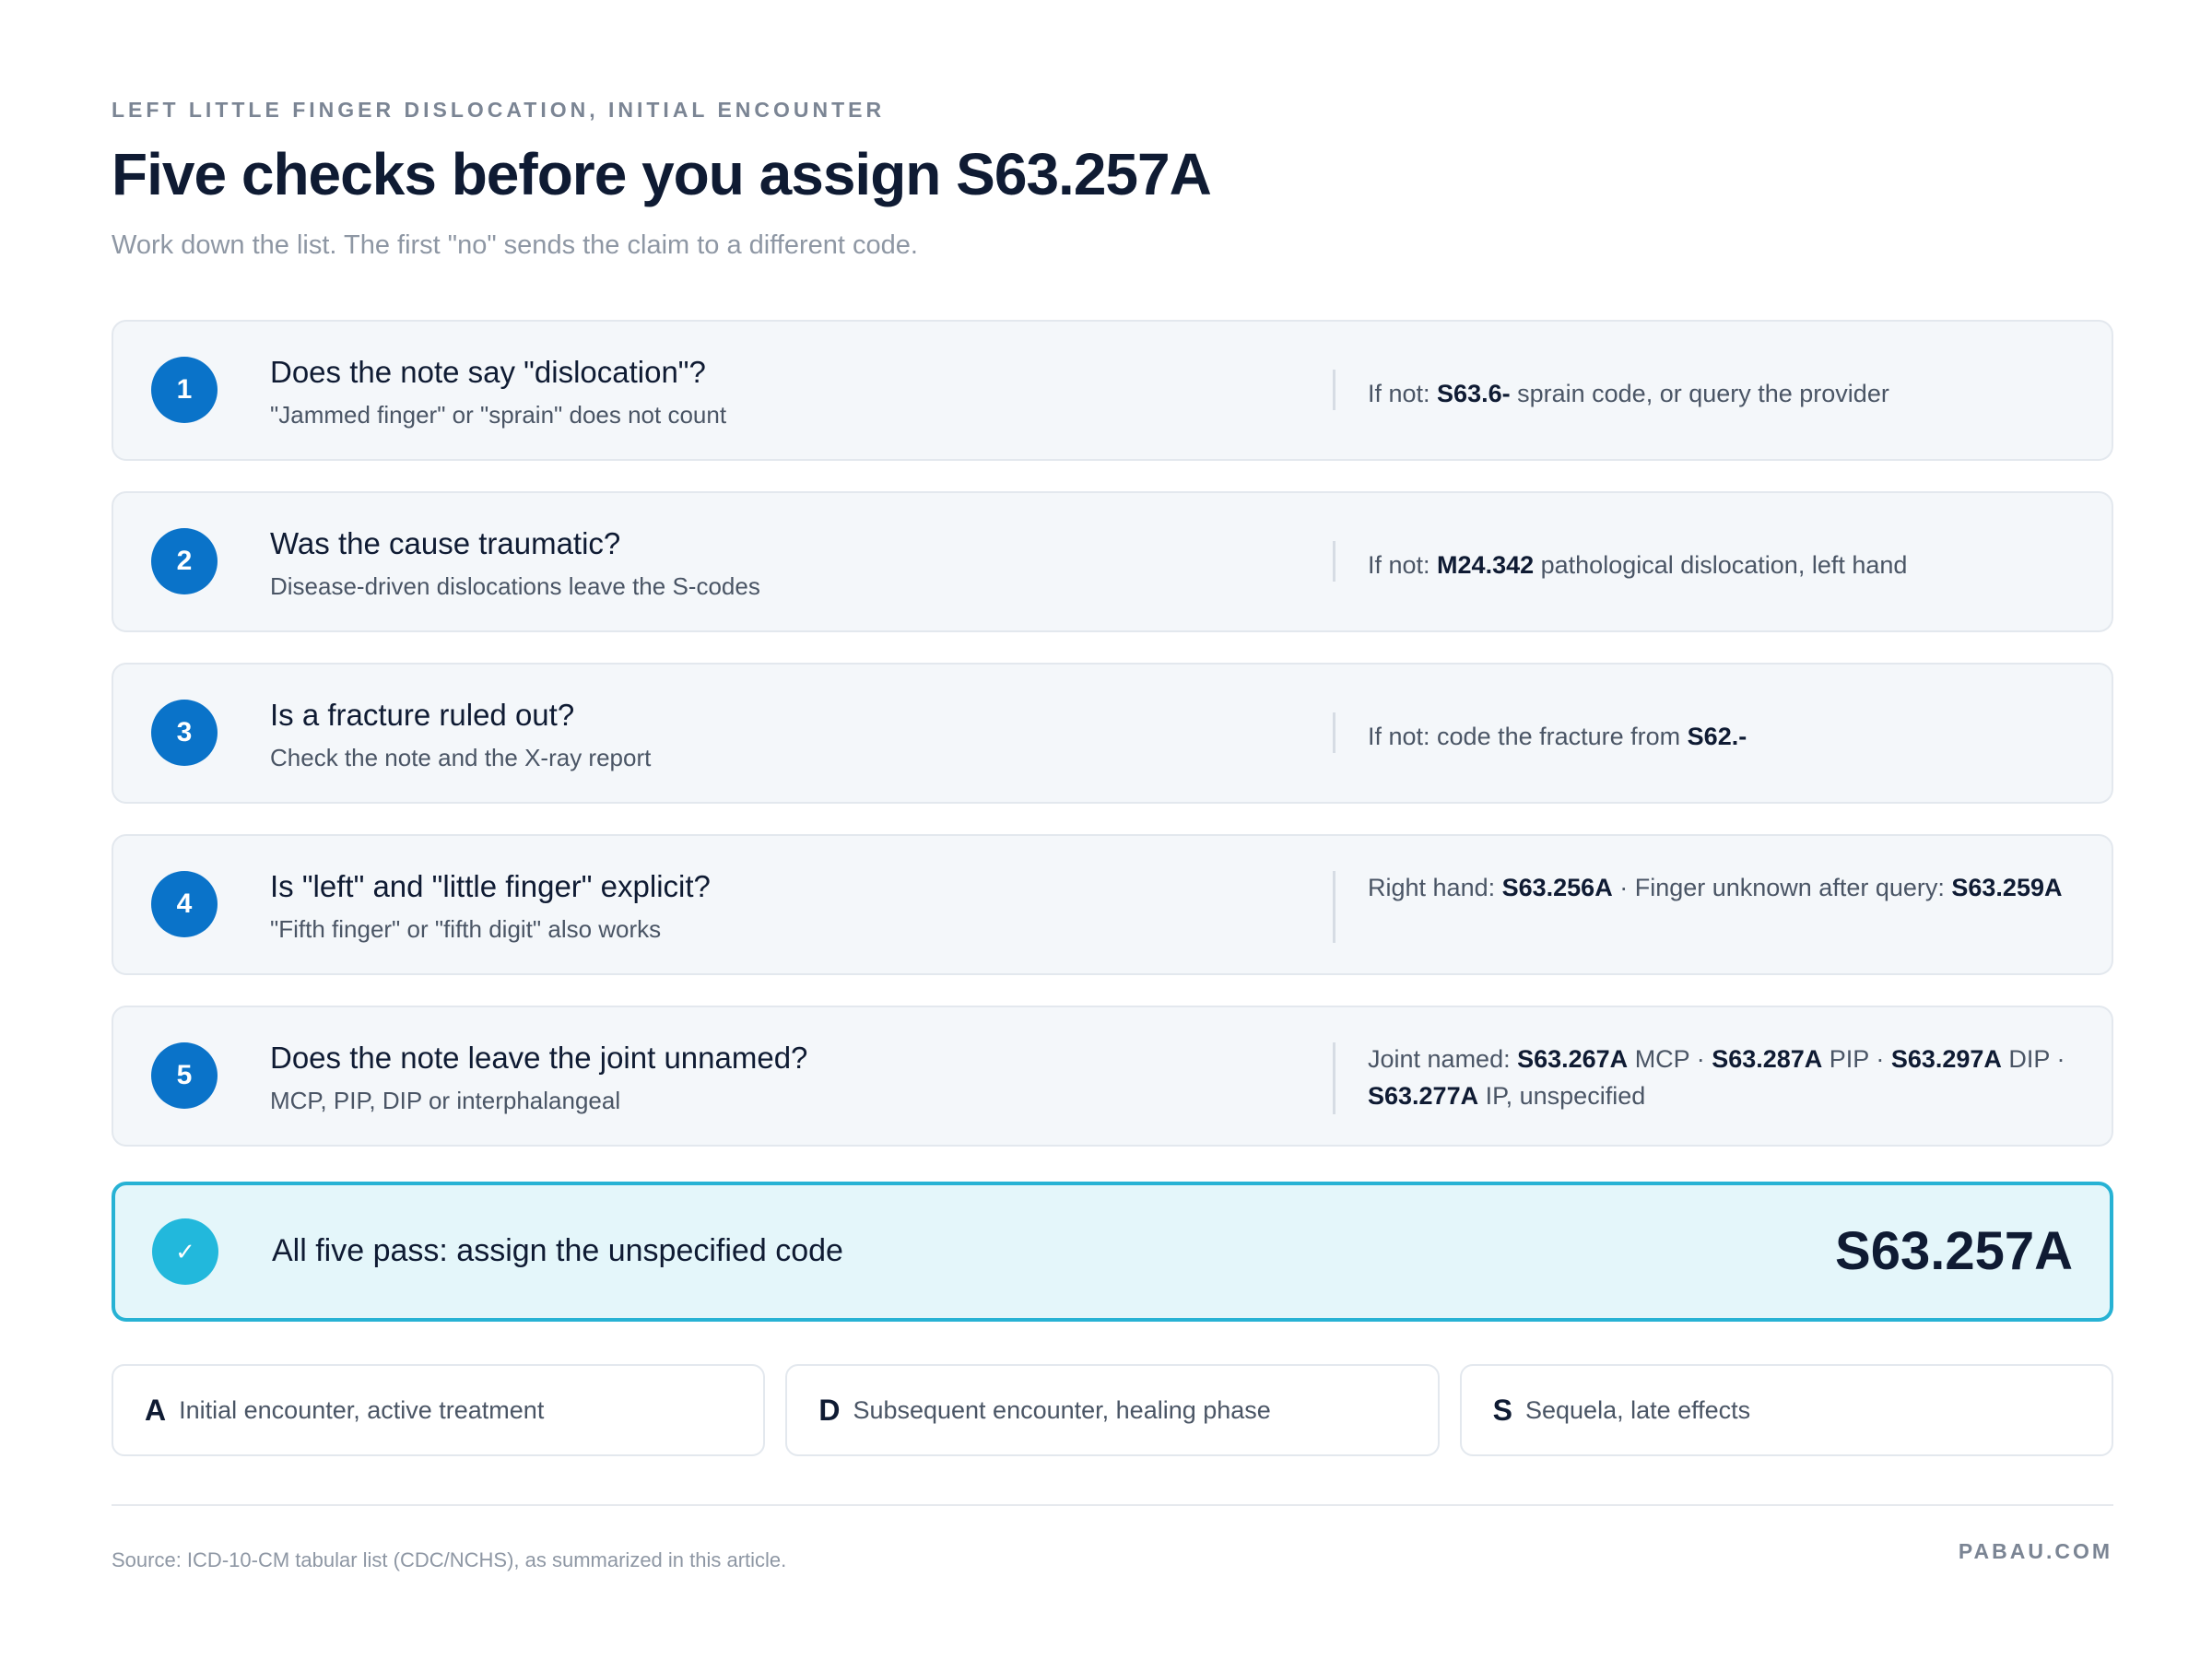  What do you see at coordinates (1946, 1059) in the screenshot?
I see `icd-code: S63.297A` at bounding box center [1946, 1059].